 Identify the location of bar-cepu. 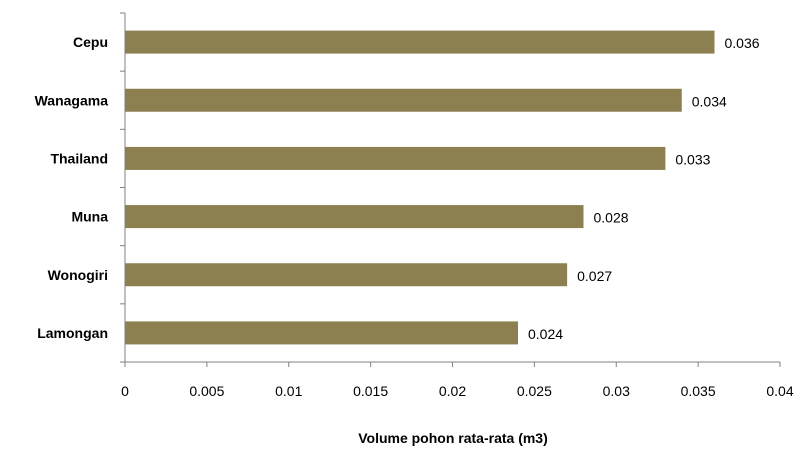
(420, 42).